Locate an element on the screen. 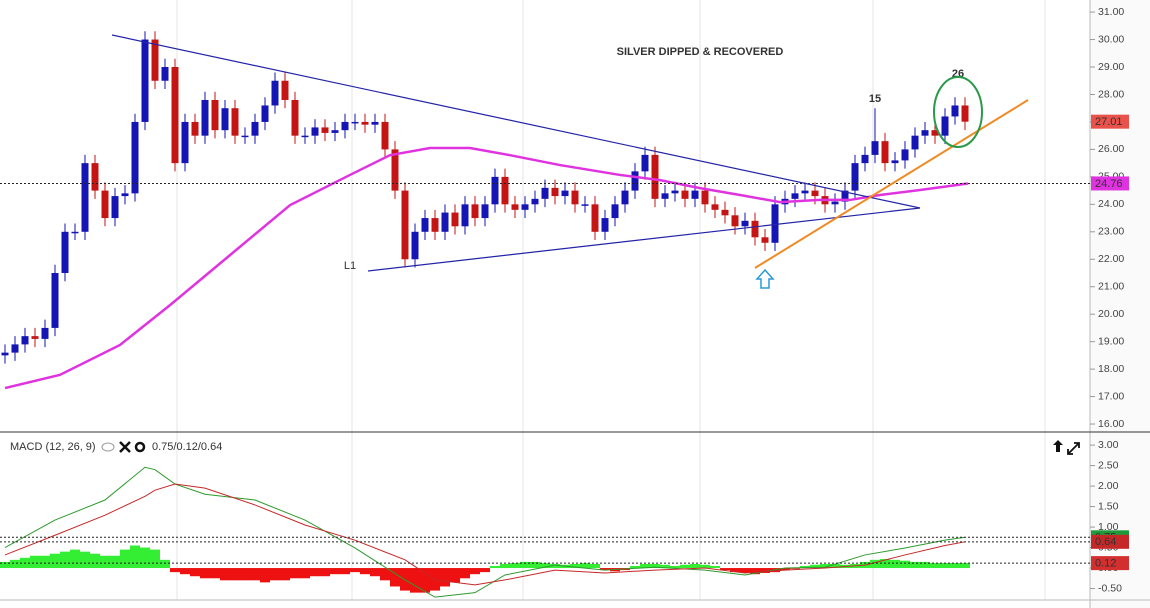 This screenshot has height=608, width=1150. y-tick-label: 29.00 is located at coordinates (1111, 67).